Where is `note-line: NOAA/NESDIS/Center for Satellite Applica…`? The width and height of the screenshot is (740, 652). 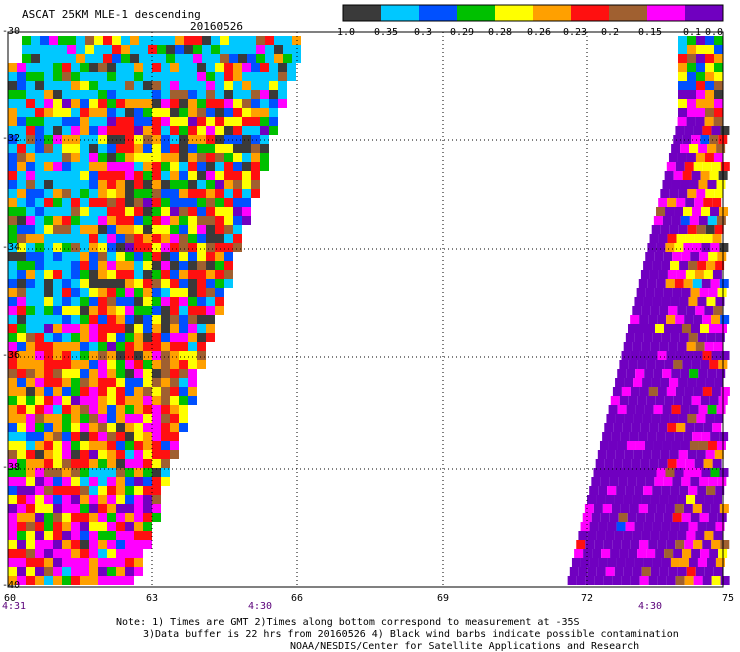
note-line: NOAA/NESDIS/Center for Satellite Applica… is located at coordinates (465, 646).